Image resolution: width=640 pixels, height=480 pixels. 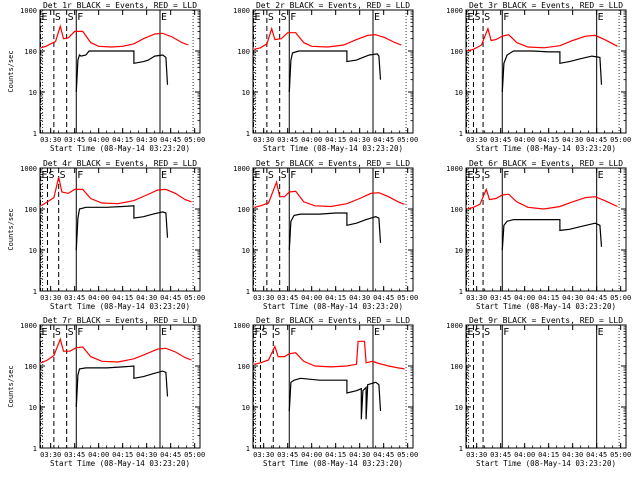 What do you see at coordinates (333, 5) in the screenshot?
I see `chart-title: Det 2r BLACK = Events, RED = LLD` at bounding box center [333, 5].